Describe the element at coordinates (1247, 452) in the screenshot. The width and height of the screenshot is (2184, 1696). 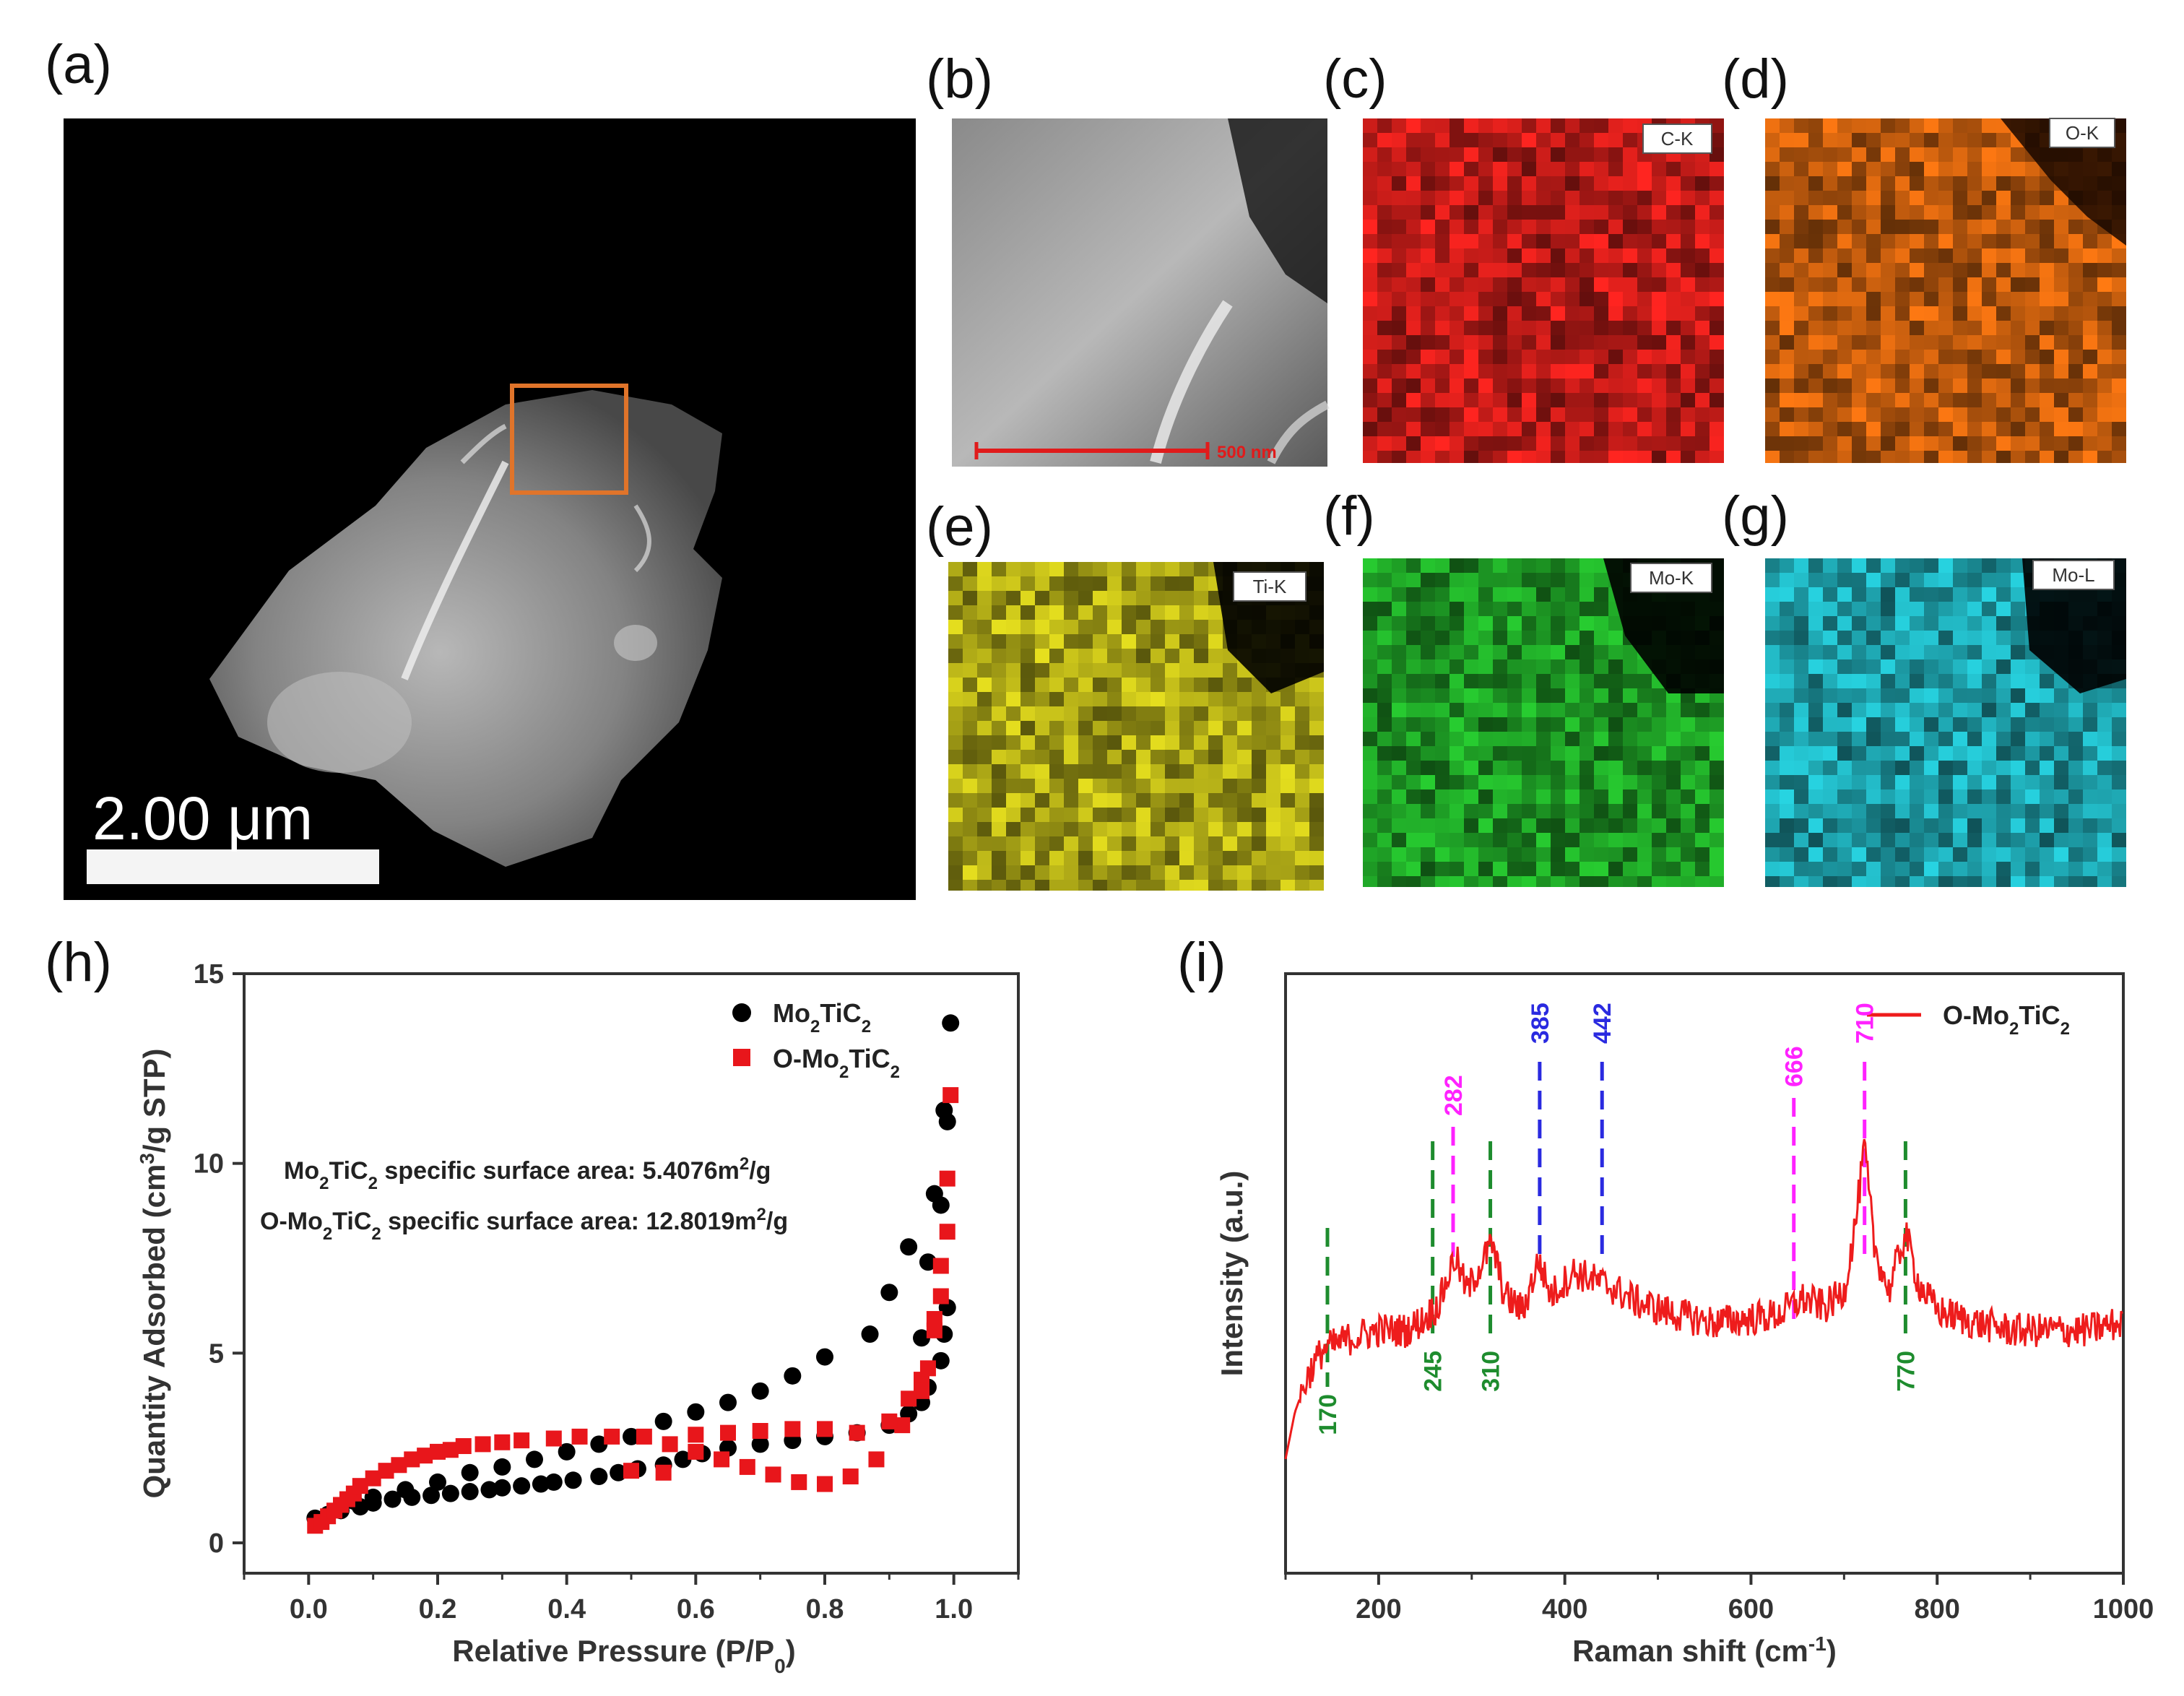
I see `scale-text-b: 500 nm` at that location.